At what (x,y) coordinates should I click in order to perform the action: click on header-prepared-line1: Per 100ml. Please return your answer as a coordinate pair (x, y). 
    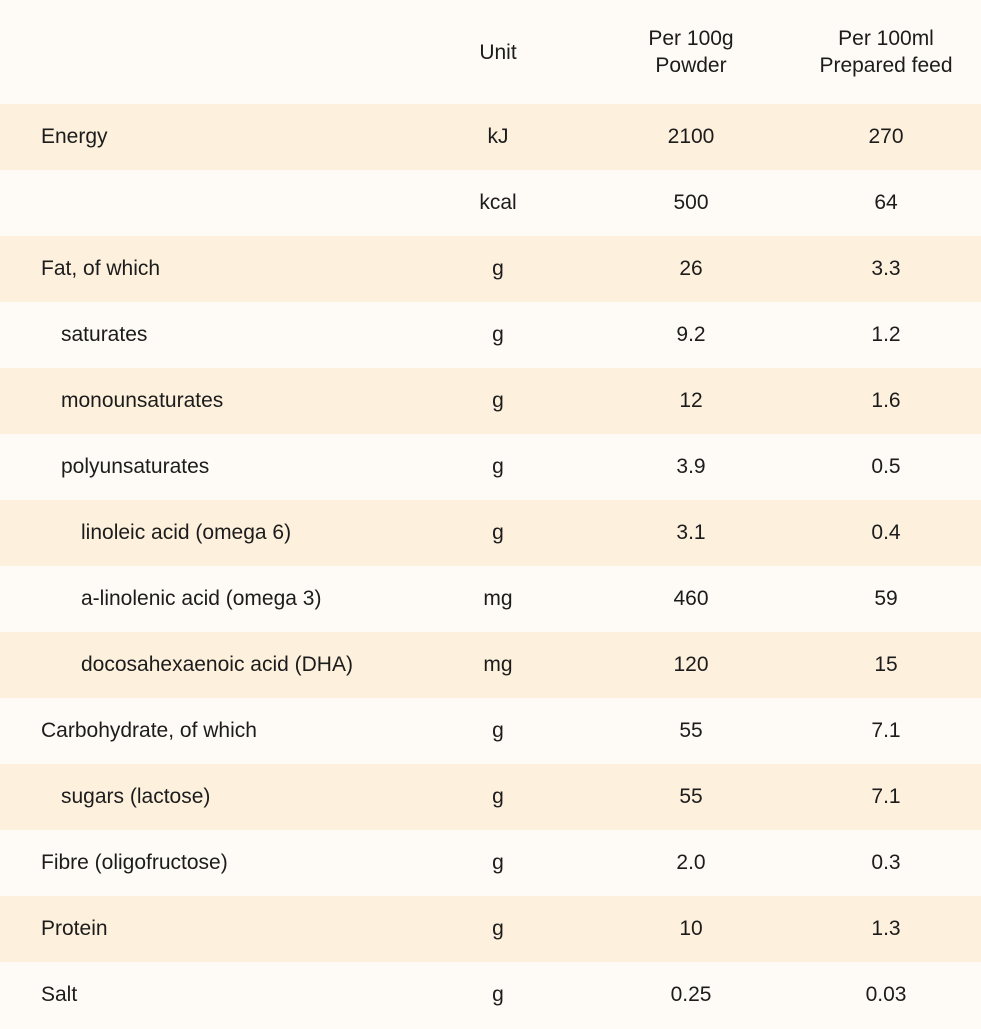
    Looking at the image, I should click on (886, 38).